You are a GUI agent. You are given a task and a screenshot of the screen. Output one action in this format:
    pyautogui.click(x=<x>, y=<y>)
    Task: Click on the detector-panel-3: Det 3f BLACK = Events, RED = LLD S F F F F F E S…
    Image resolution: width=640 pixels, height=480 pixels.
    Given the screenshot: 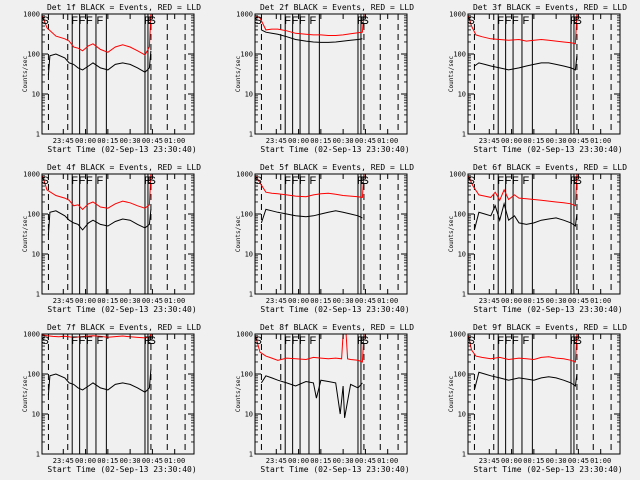 What is the action you would take?
    pyautogui.click(x=532, y=80)
    